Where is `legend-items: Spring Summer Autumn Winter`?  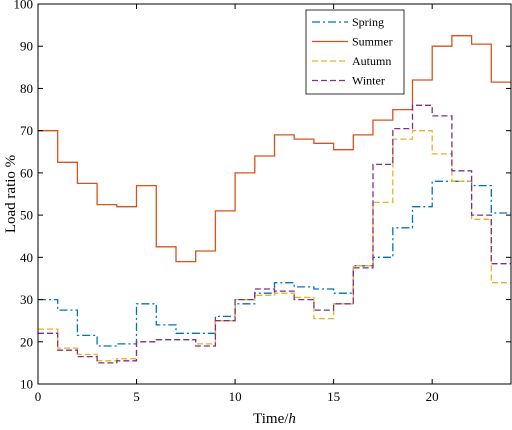
legend-items: Spring Summer Autumn Winter is located at coordinates (352, 51).